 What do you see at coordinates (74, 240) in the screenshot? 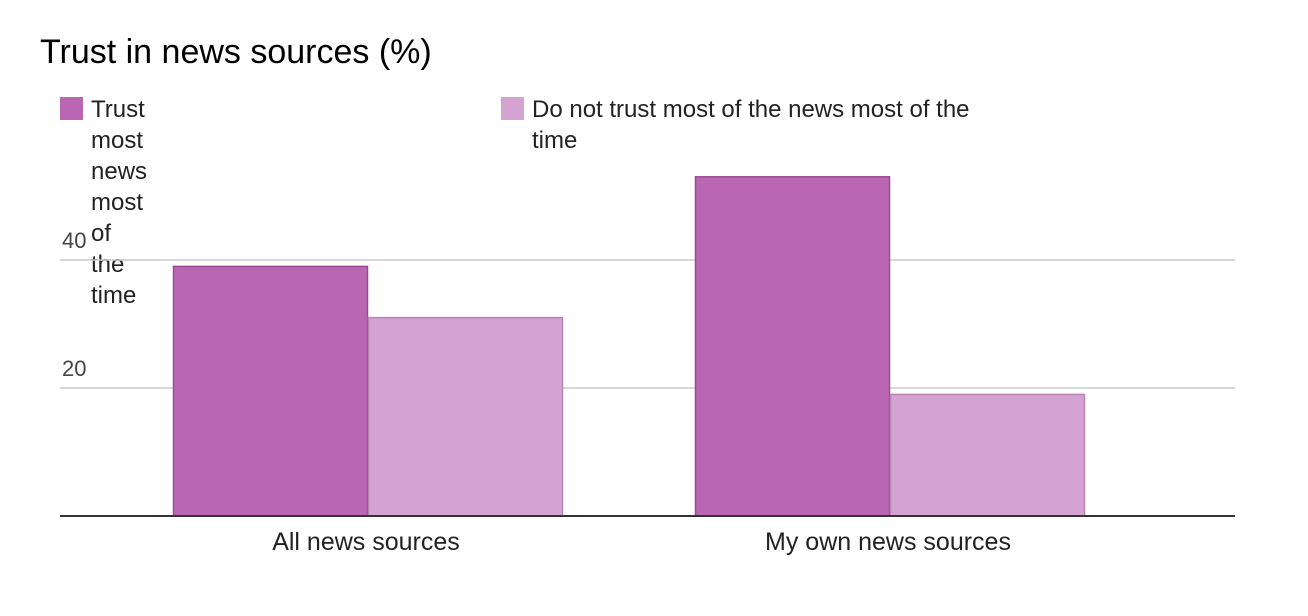
I see `y-tick-label: 40` at bounding box center [74, 240].